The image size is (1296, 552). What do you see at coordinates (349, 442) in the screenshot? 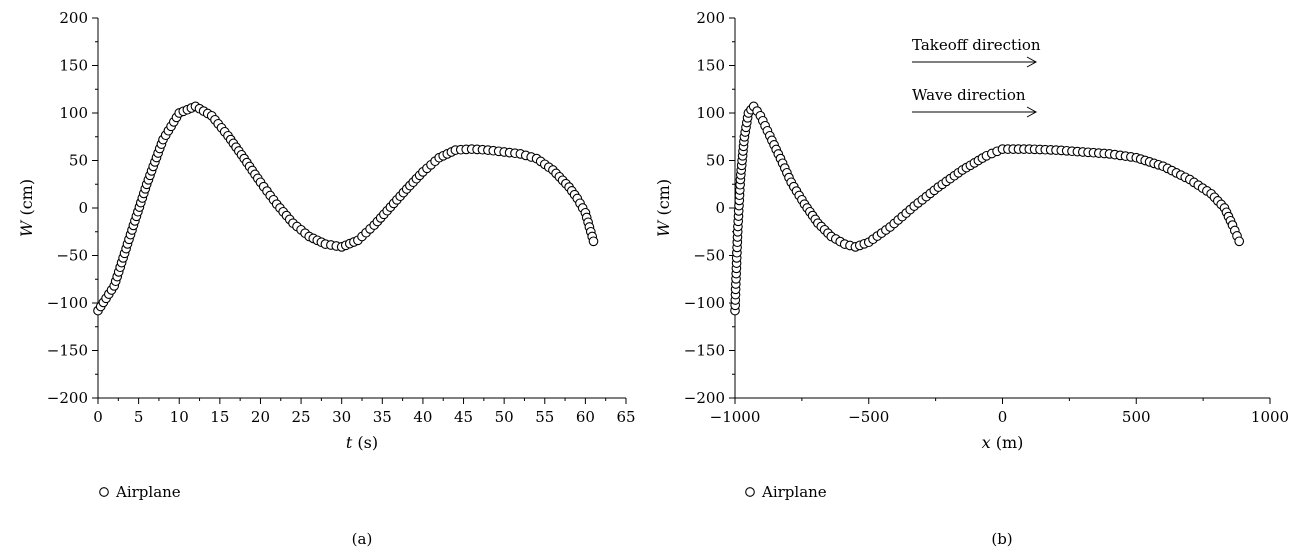
I see `x-axis-var: t` at bounding box center [349, 442].